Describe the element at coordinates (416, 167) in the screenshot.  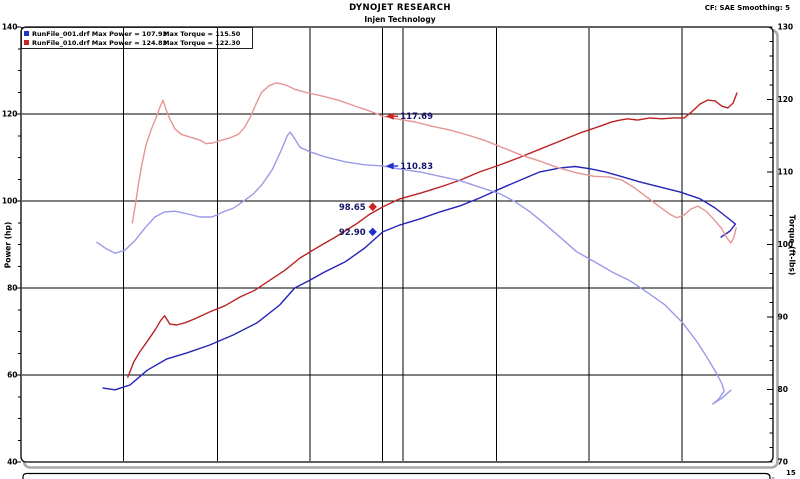
I see `cursor-value-label: 110.83` at that location.